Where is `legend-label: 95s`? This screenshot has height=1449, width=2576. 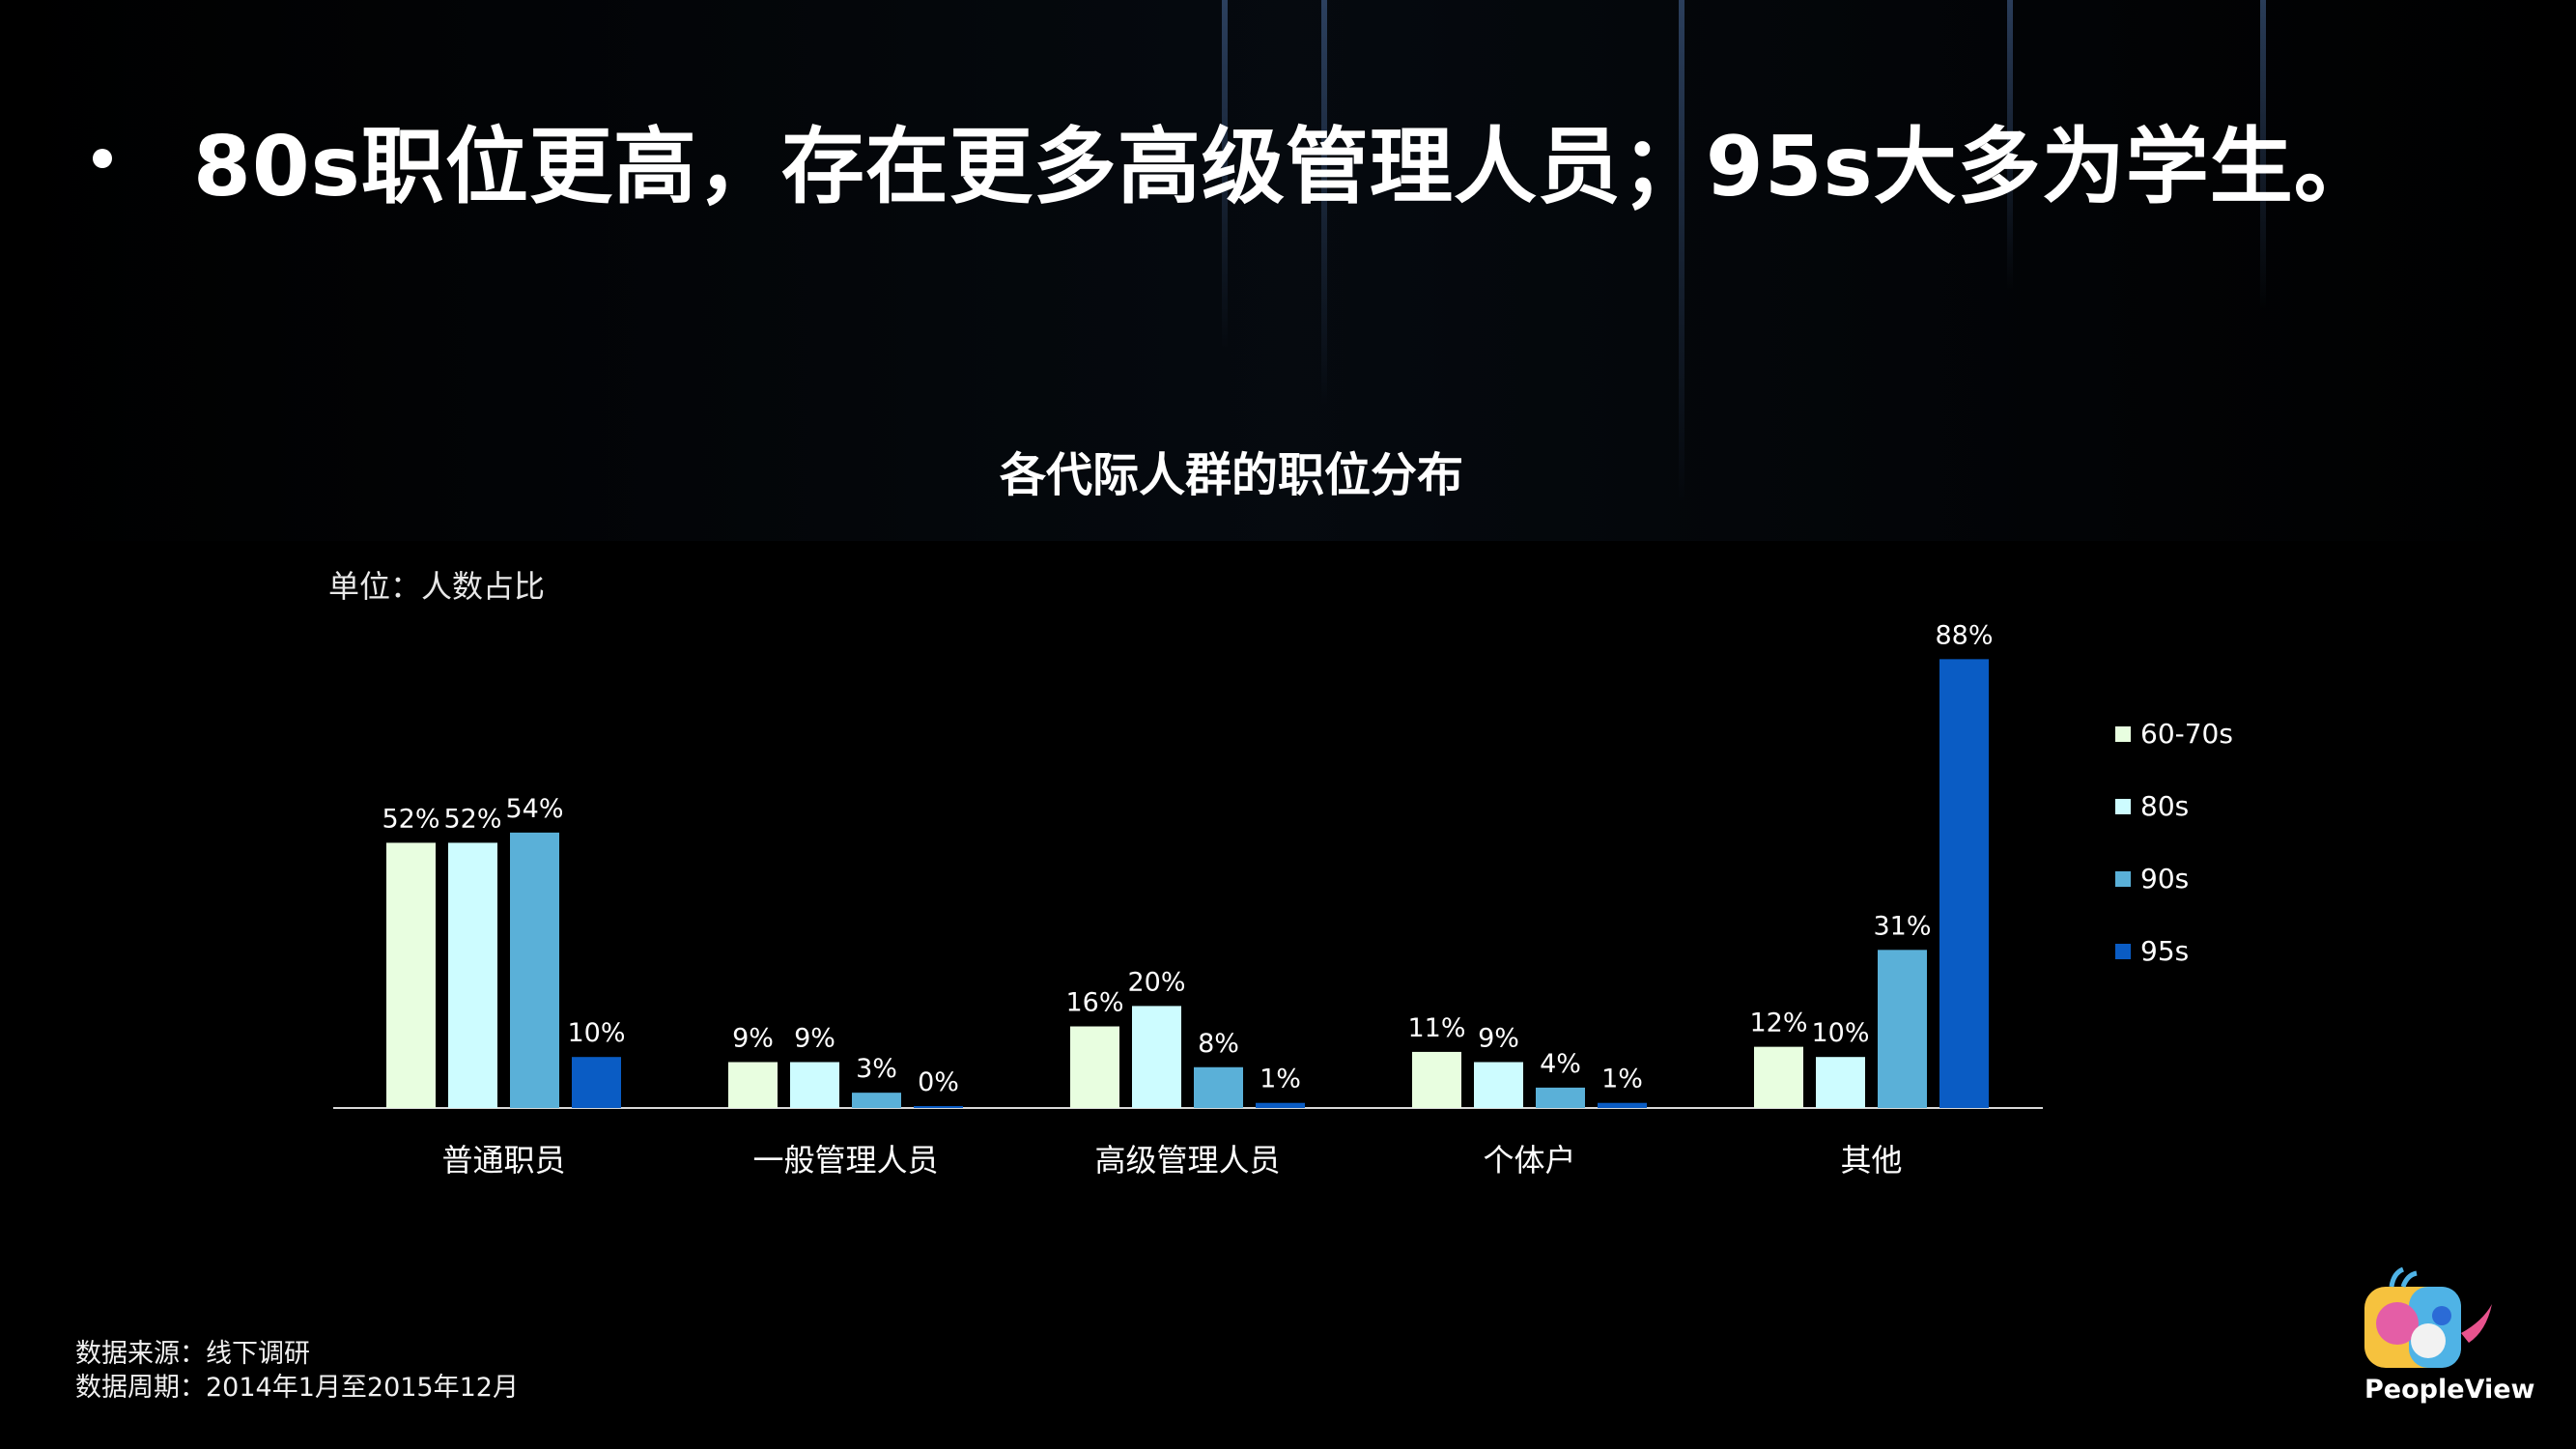
legend-label: 95s is located at coordinates (2165, 951).